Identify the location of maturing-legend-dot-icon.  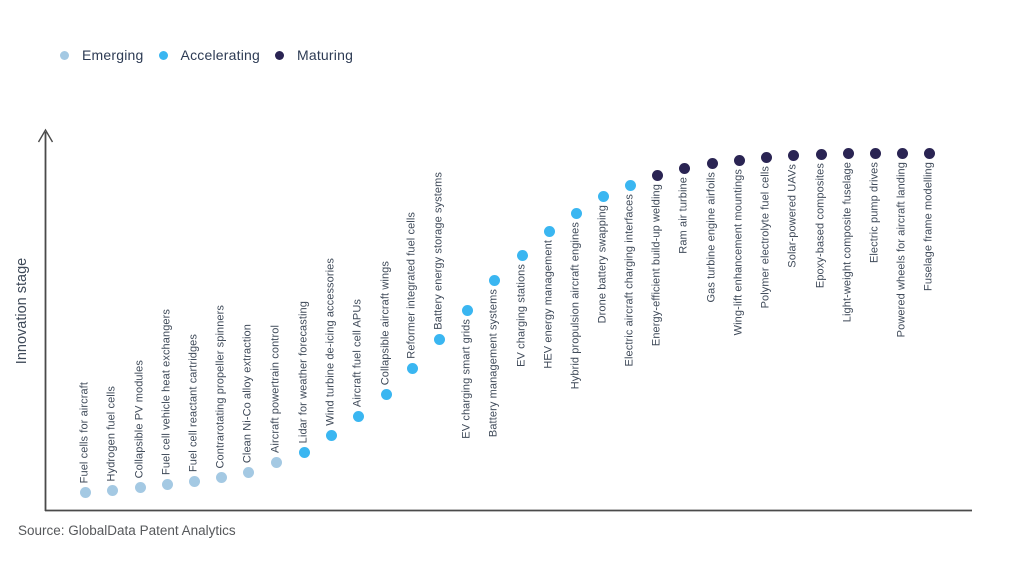
(279, 55).